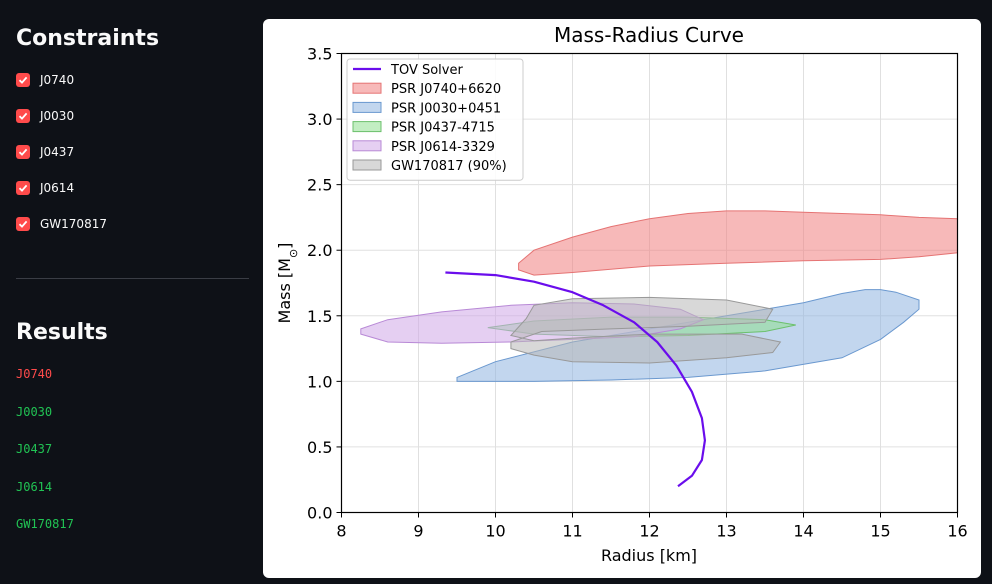 The width and height of the screenshot is (992, 584). I want to click on chart-title: Mass-Radius Curve, so click(649, 35).